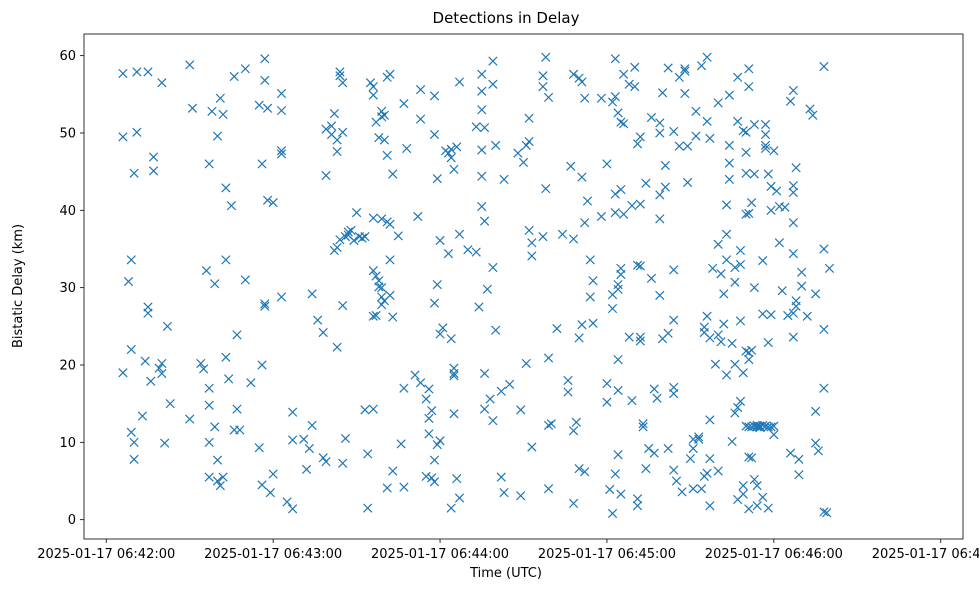 The image size is (979, 590). Describe the element at coordinates (607, 554) in the screenshot. I see `x-tick-label: 2025-01-17 06:45:00` at that location.